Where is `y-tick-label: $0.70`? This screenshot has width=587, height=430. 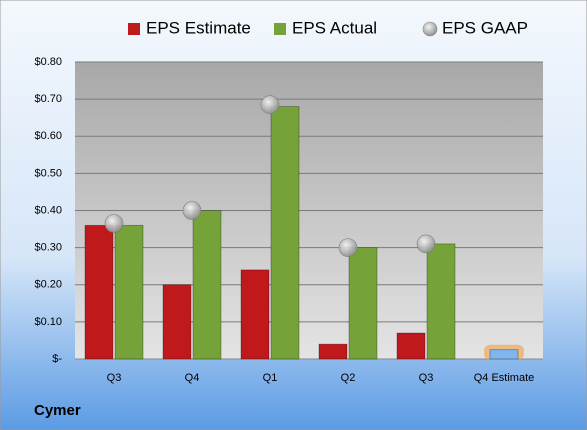
y-tick-label: $0.70 is located at coordinates (48, 99).